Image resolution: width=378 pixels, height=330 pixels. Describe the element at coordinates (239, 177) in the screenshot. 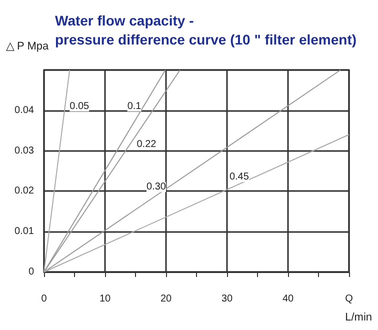

I see `annotation: 0.45` at that location.